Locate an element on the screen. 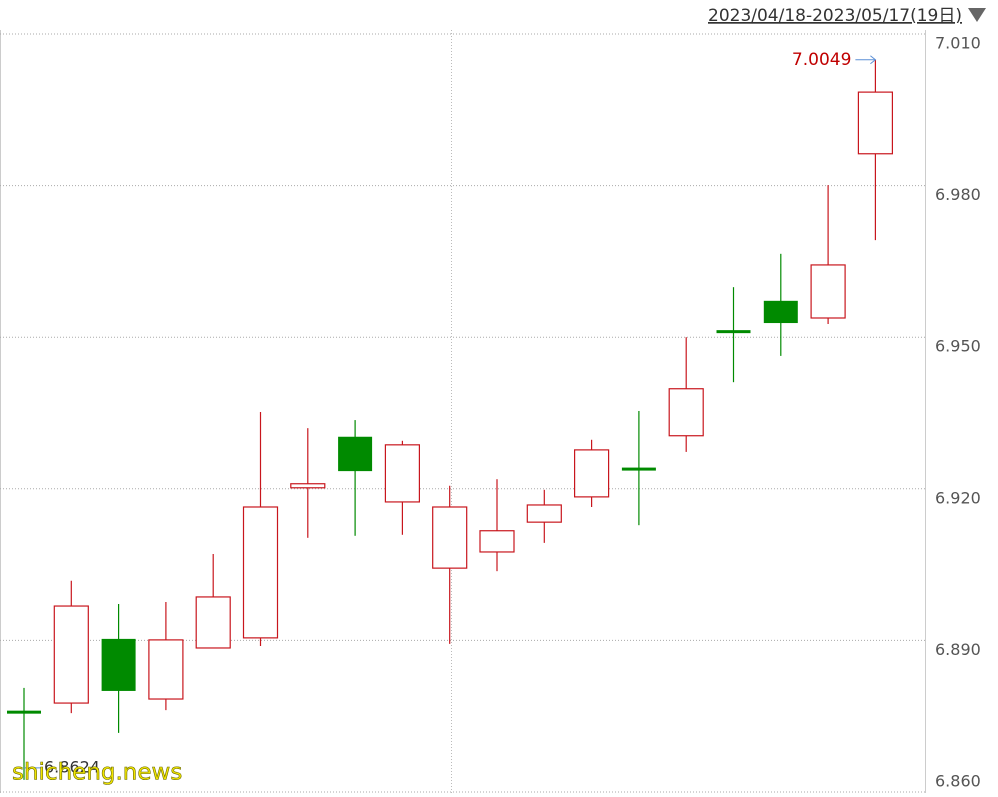 The height and width of the screenshot is (797, 998). y-tick-label: 7.010 is located at coordinates (958, 43).